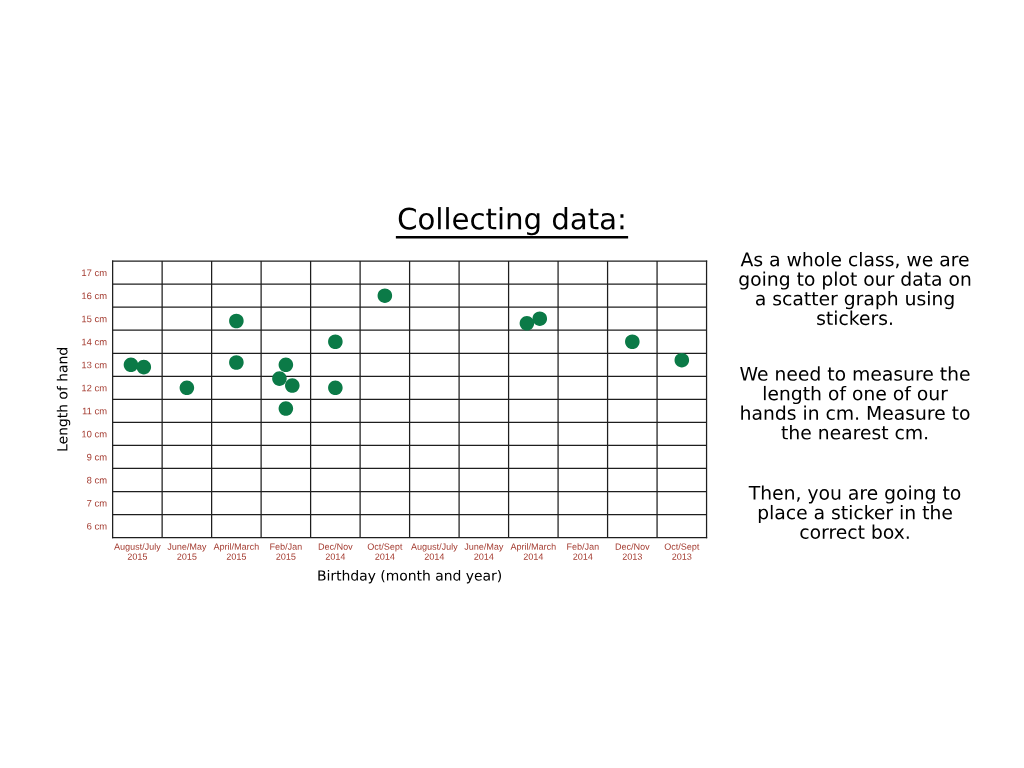 The height and width of the screenshot is (768, 1024). What do you see at coordinates (94, 296) in the screenshot?
I see `y-tick-label: 16 cm` at bounding box center [94, 296].